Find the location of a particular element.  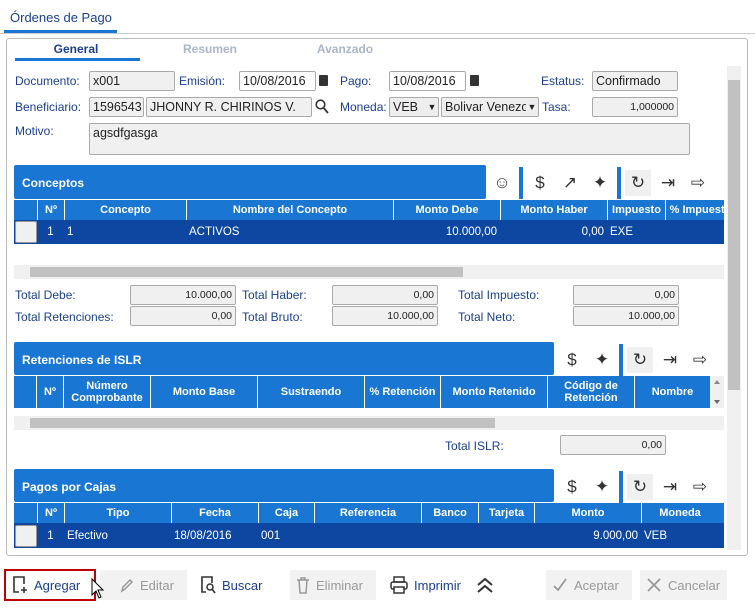

table-row: 1 1 ACTIVOS 10.000,00 0,00 EXE is located at coordinates (369, 232).